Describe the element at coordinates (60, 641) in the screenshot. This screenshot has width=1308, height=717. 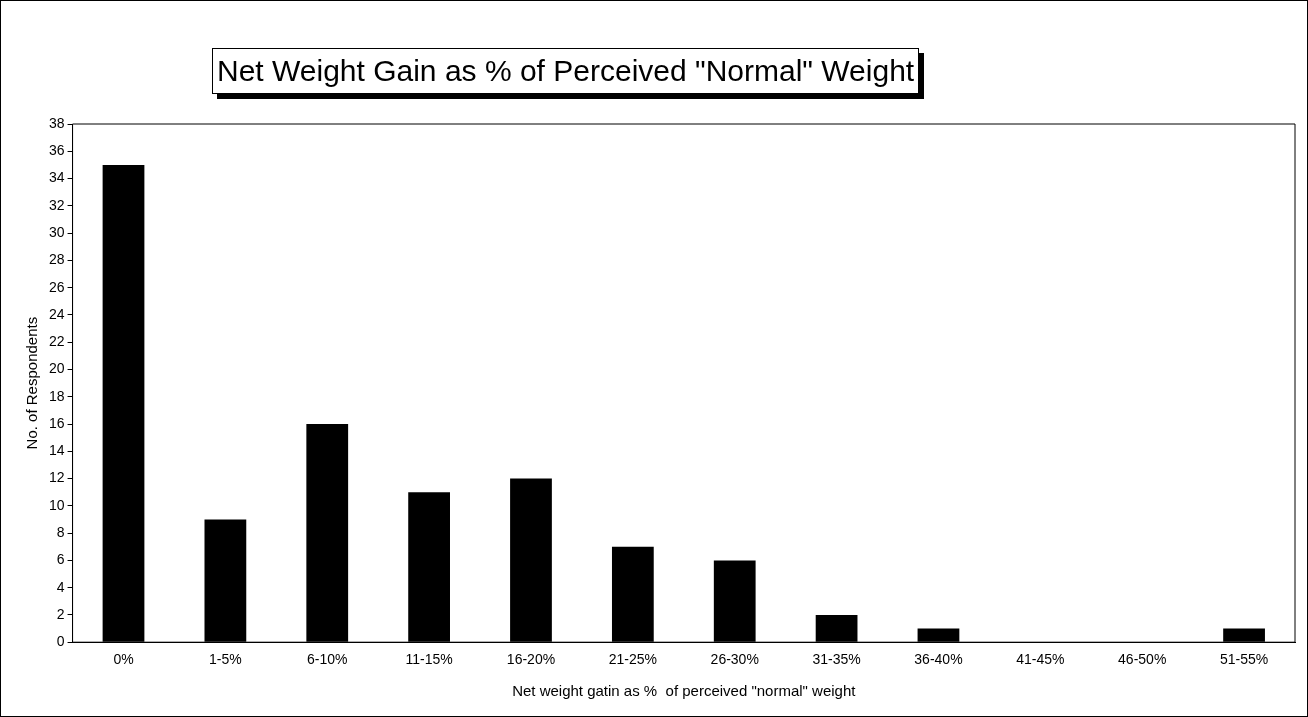
I see `y-tick-label: 0` at that location.